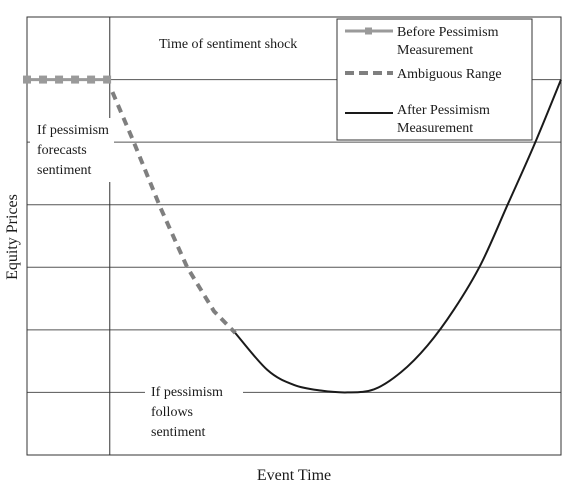 Image resolution: width=587 pixels, height=496 pixels. Describe the element at coordinates (178, 432) in the screenshot. I see `annotation-follows-line-3: sentiment` at that location.